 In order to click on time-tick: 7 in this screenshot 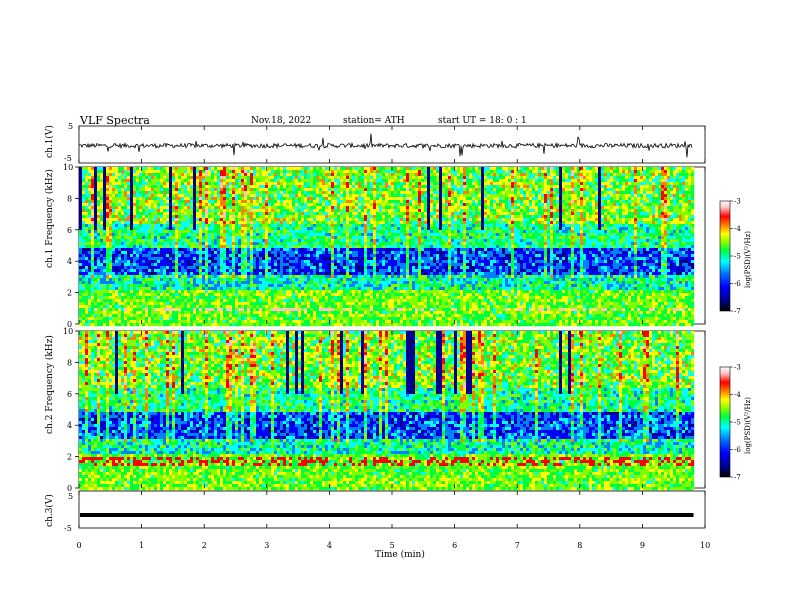, I will do `click(517, 545)`.